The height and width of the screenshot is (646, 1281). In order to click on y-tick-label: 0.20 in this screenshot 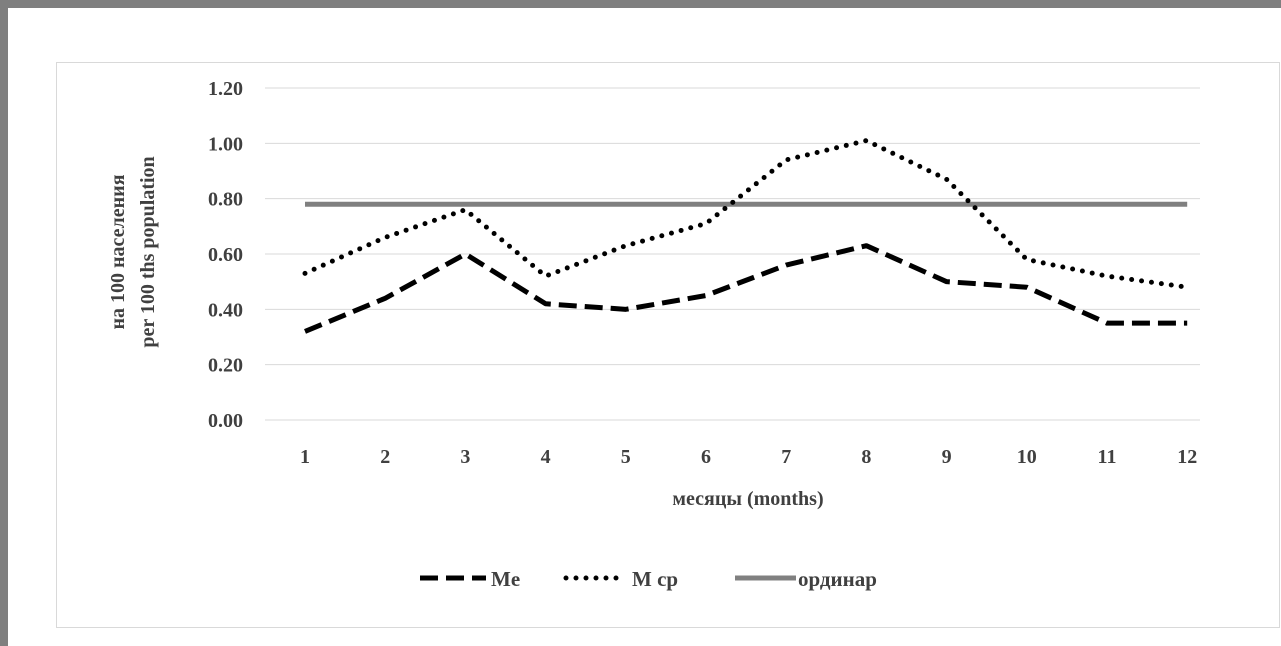, I will do `click(225, 366)`.